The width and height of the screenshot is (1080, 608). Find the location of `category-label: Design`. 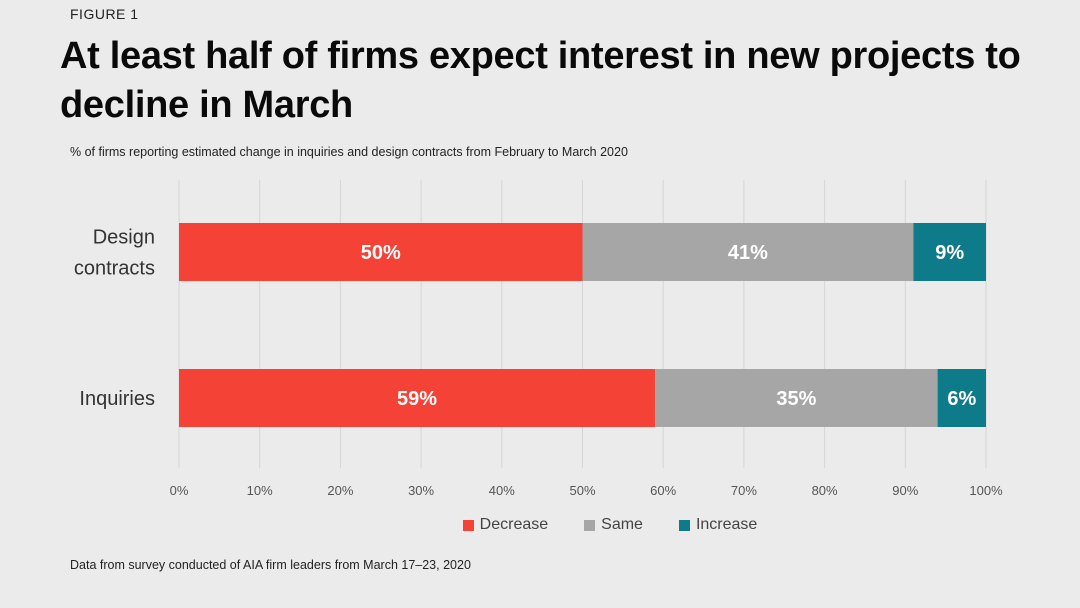

category-label: Design is located at coordinates (124, 238).